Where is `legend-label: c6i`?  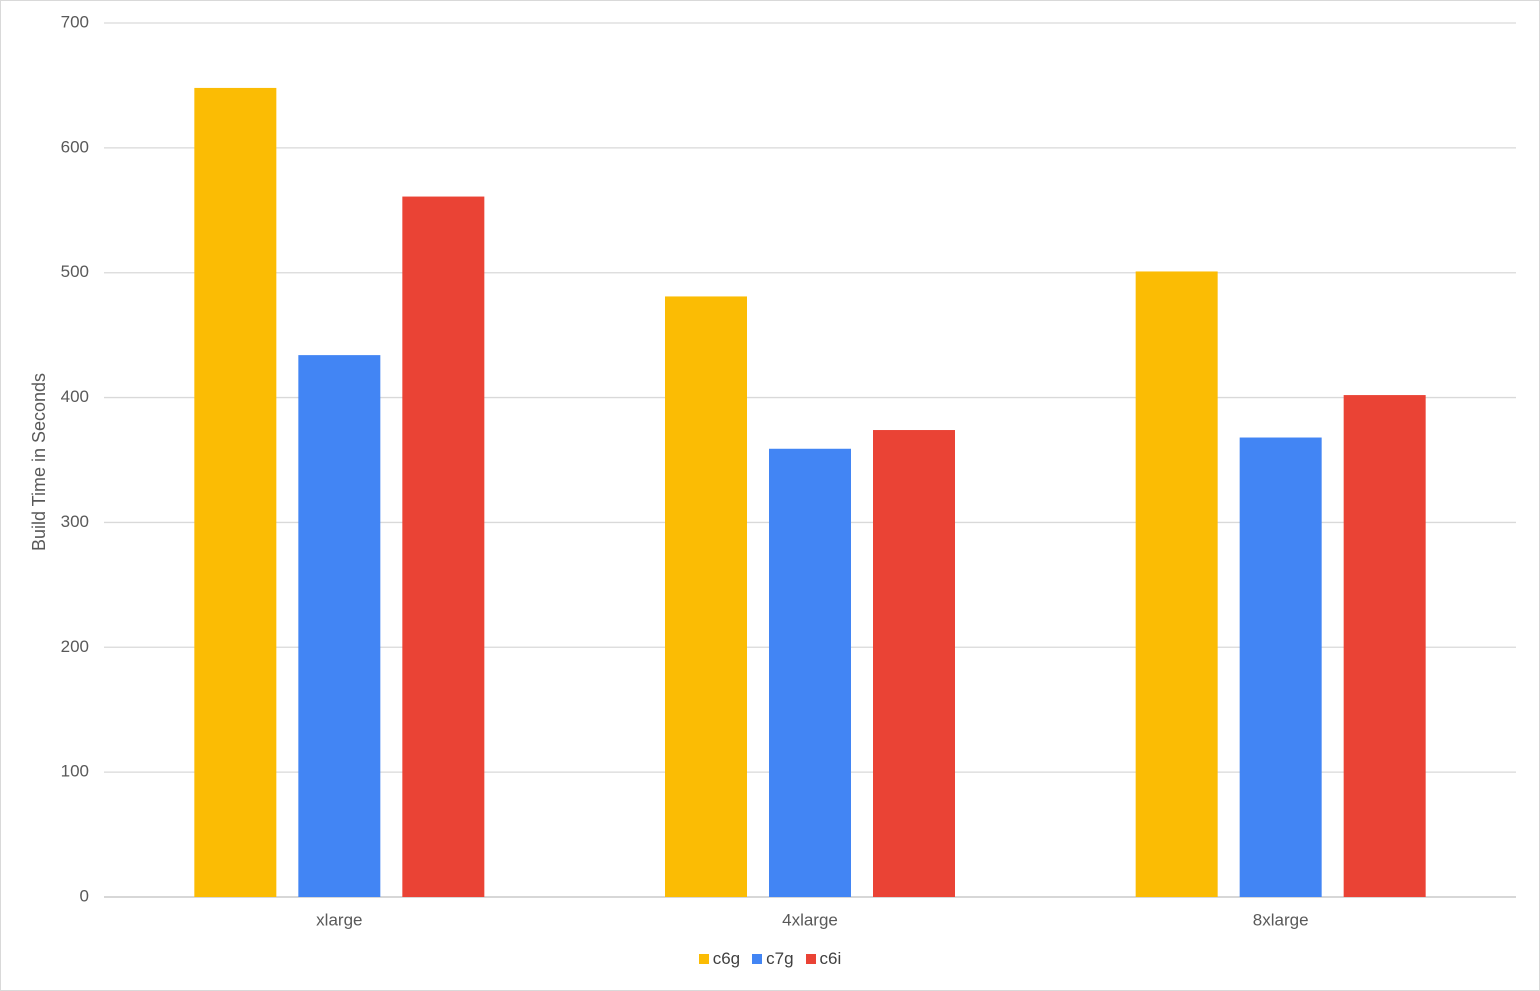 legend-label: c6i is located at coordinates (830, 958).